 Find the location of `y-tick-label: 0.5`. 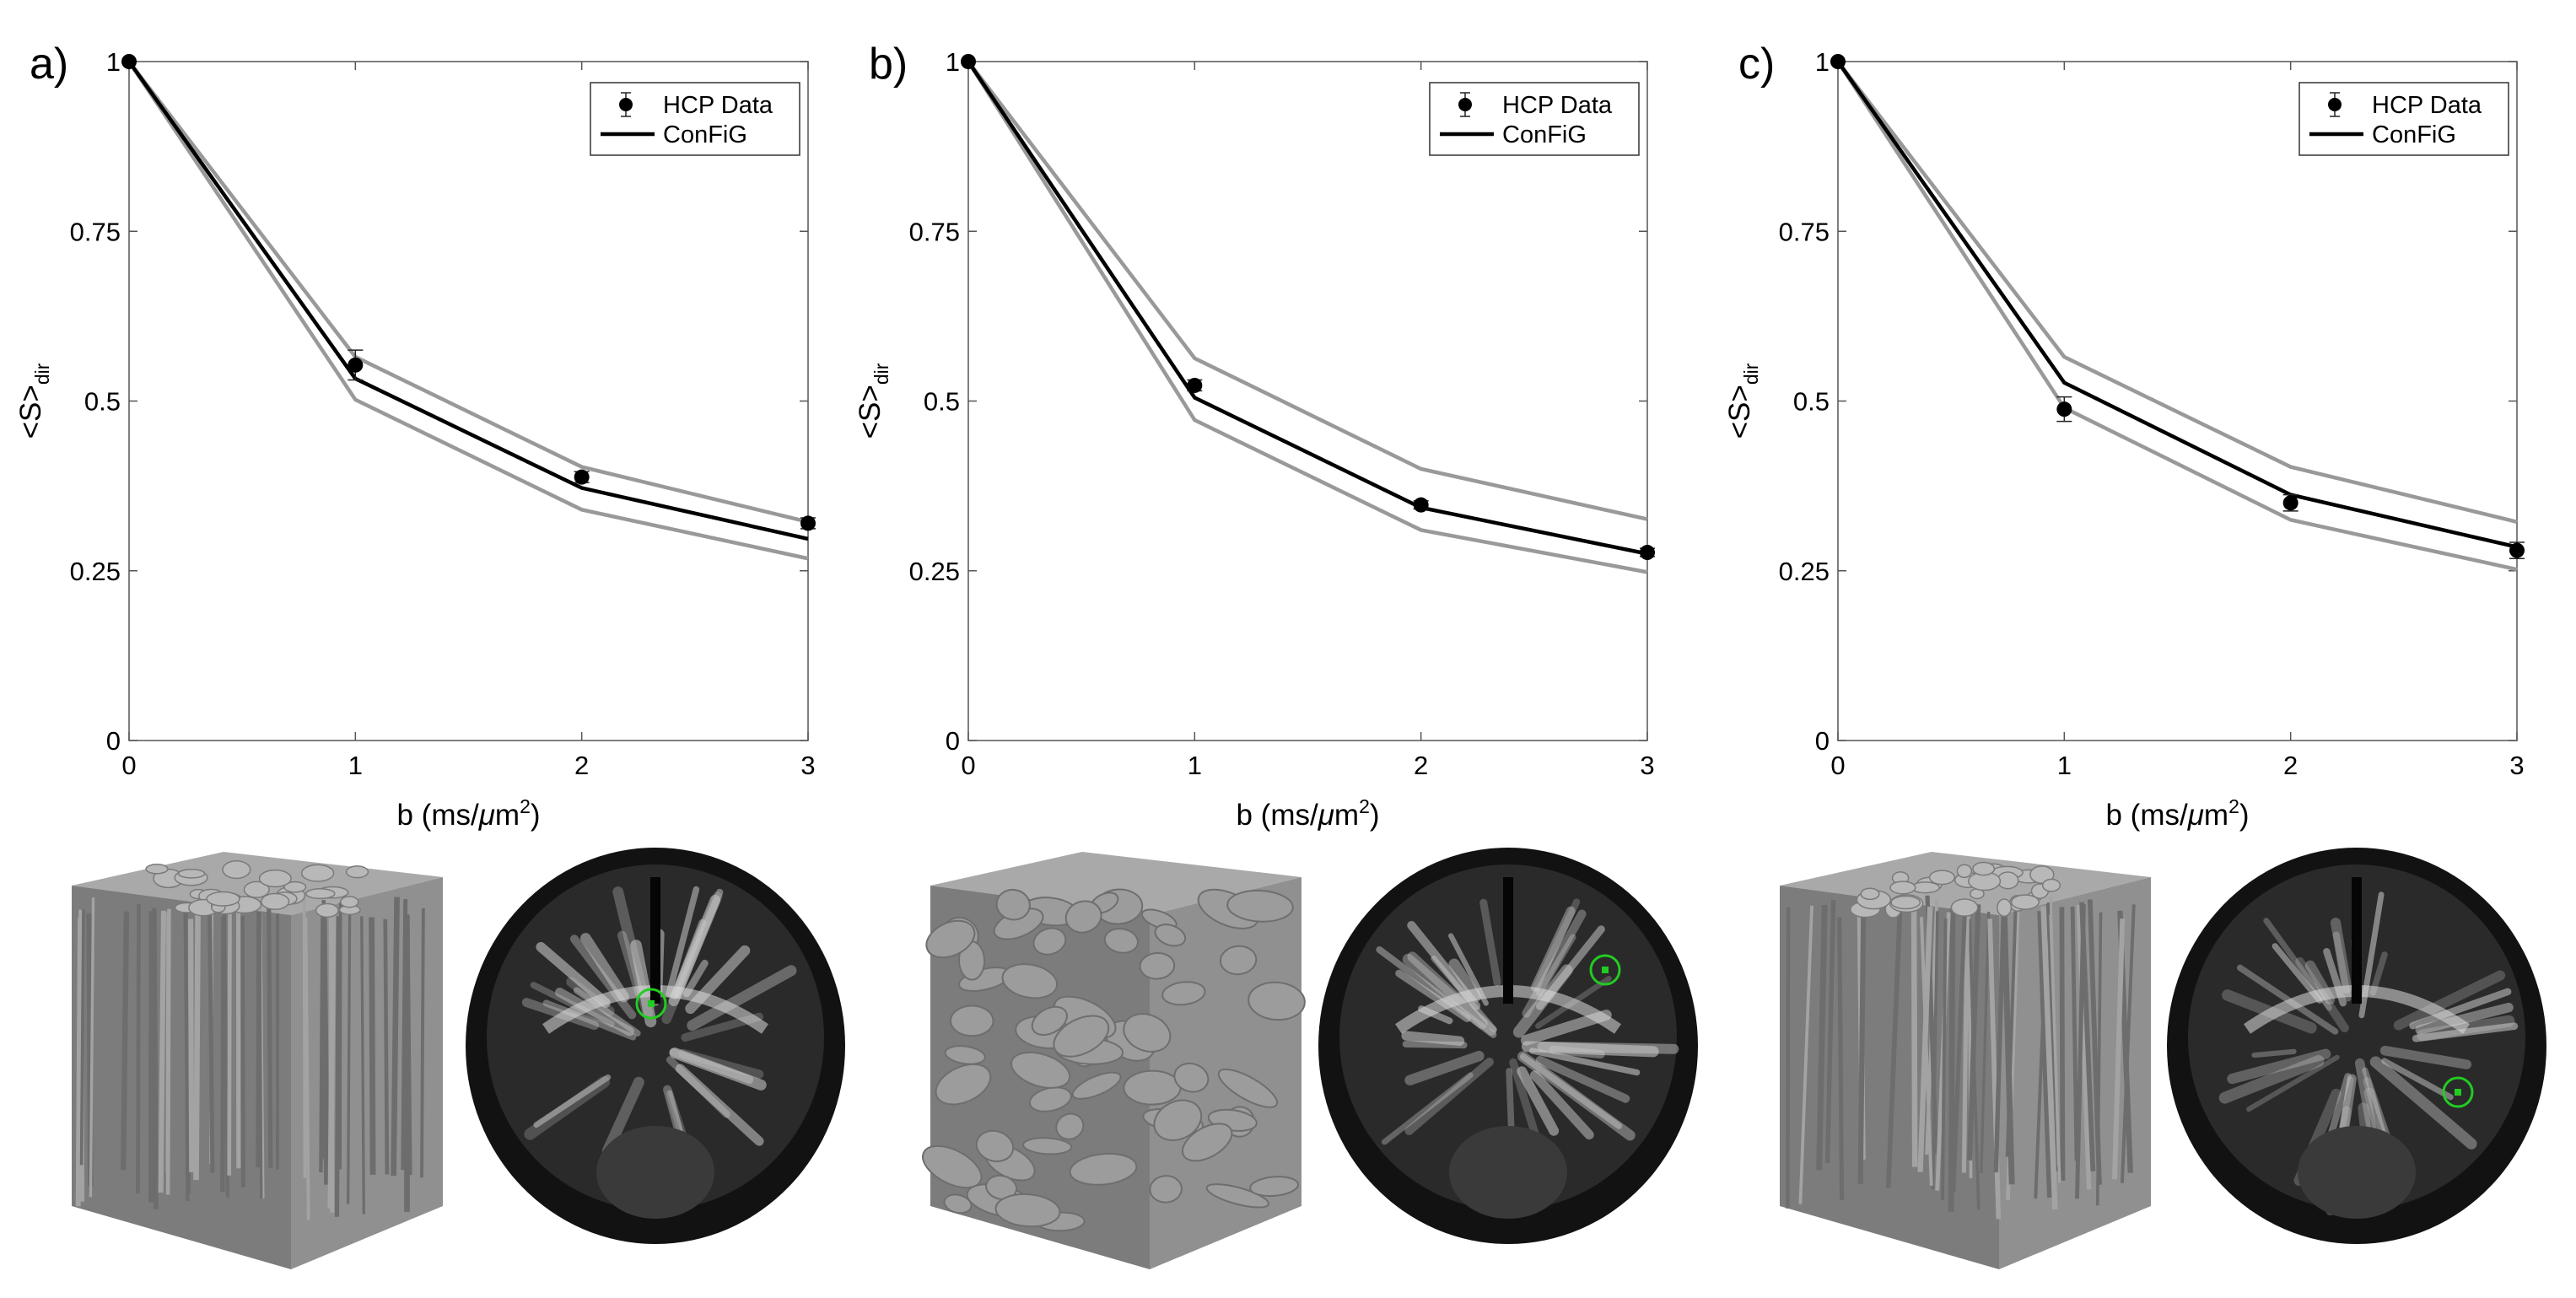

y-tick-label: 0.5 is located at coordinates (942, 402).